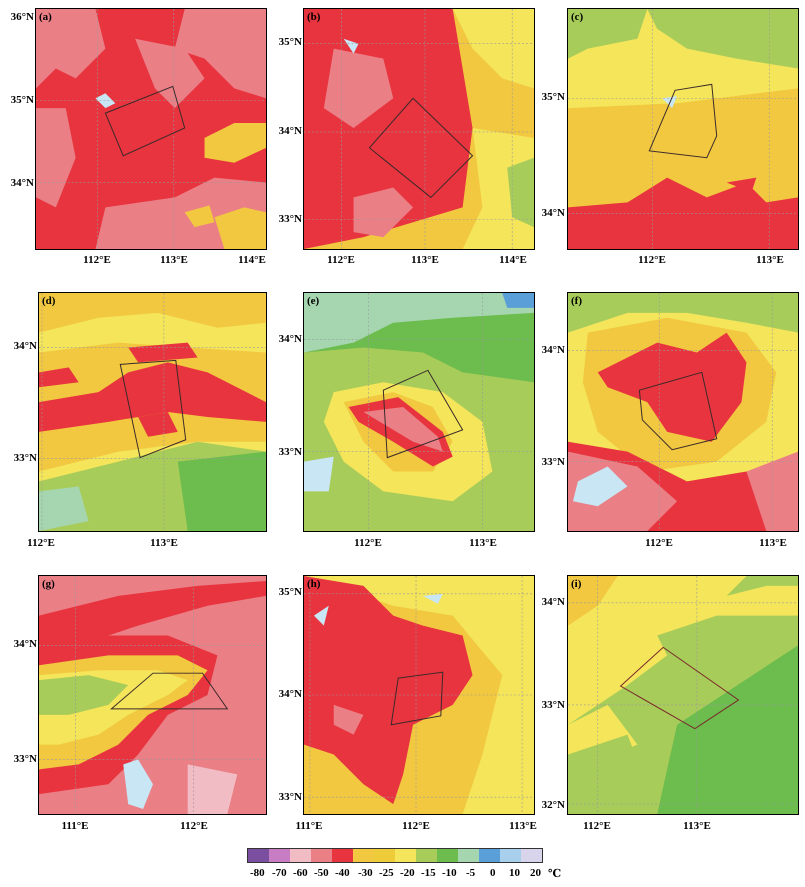 This screenshot has height=887, width=805. I want to click on map-panel-i: (i), so click(683, 695).